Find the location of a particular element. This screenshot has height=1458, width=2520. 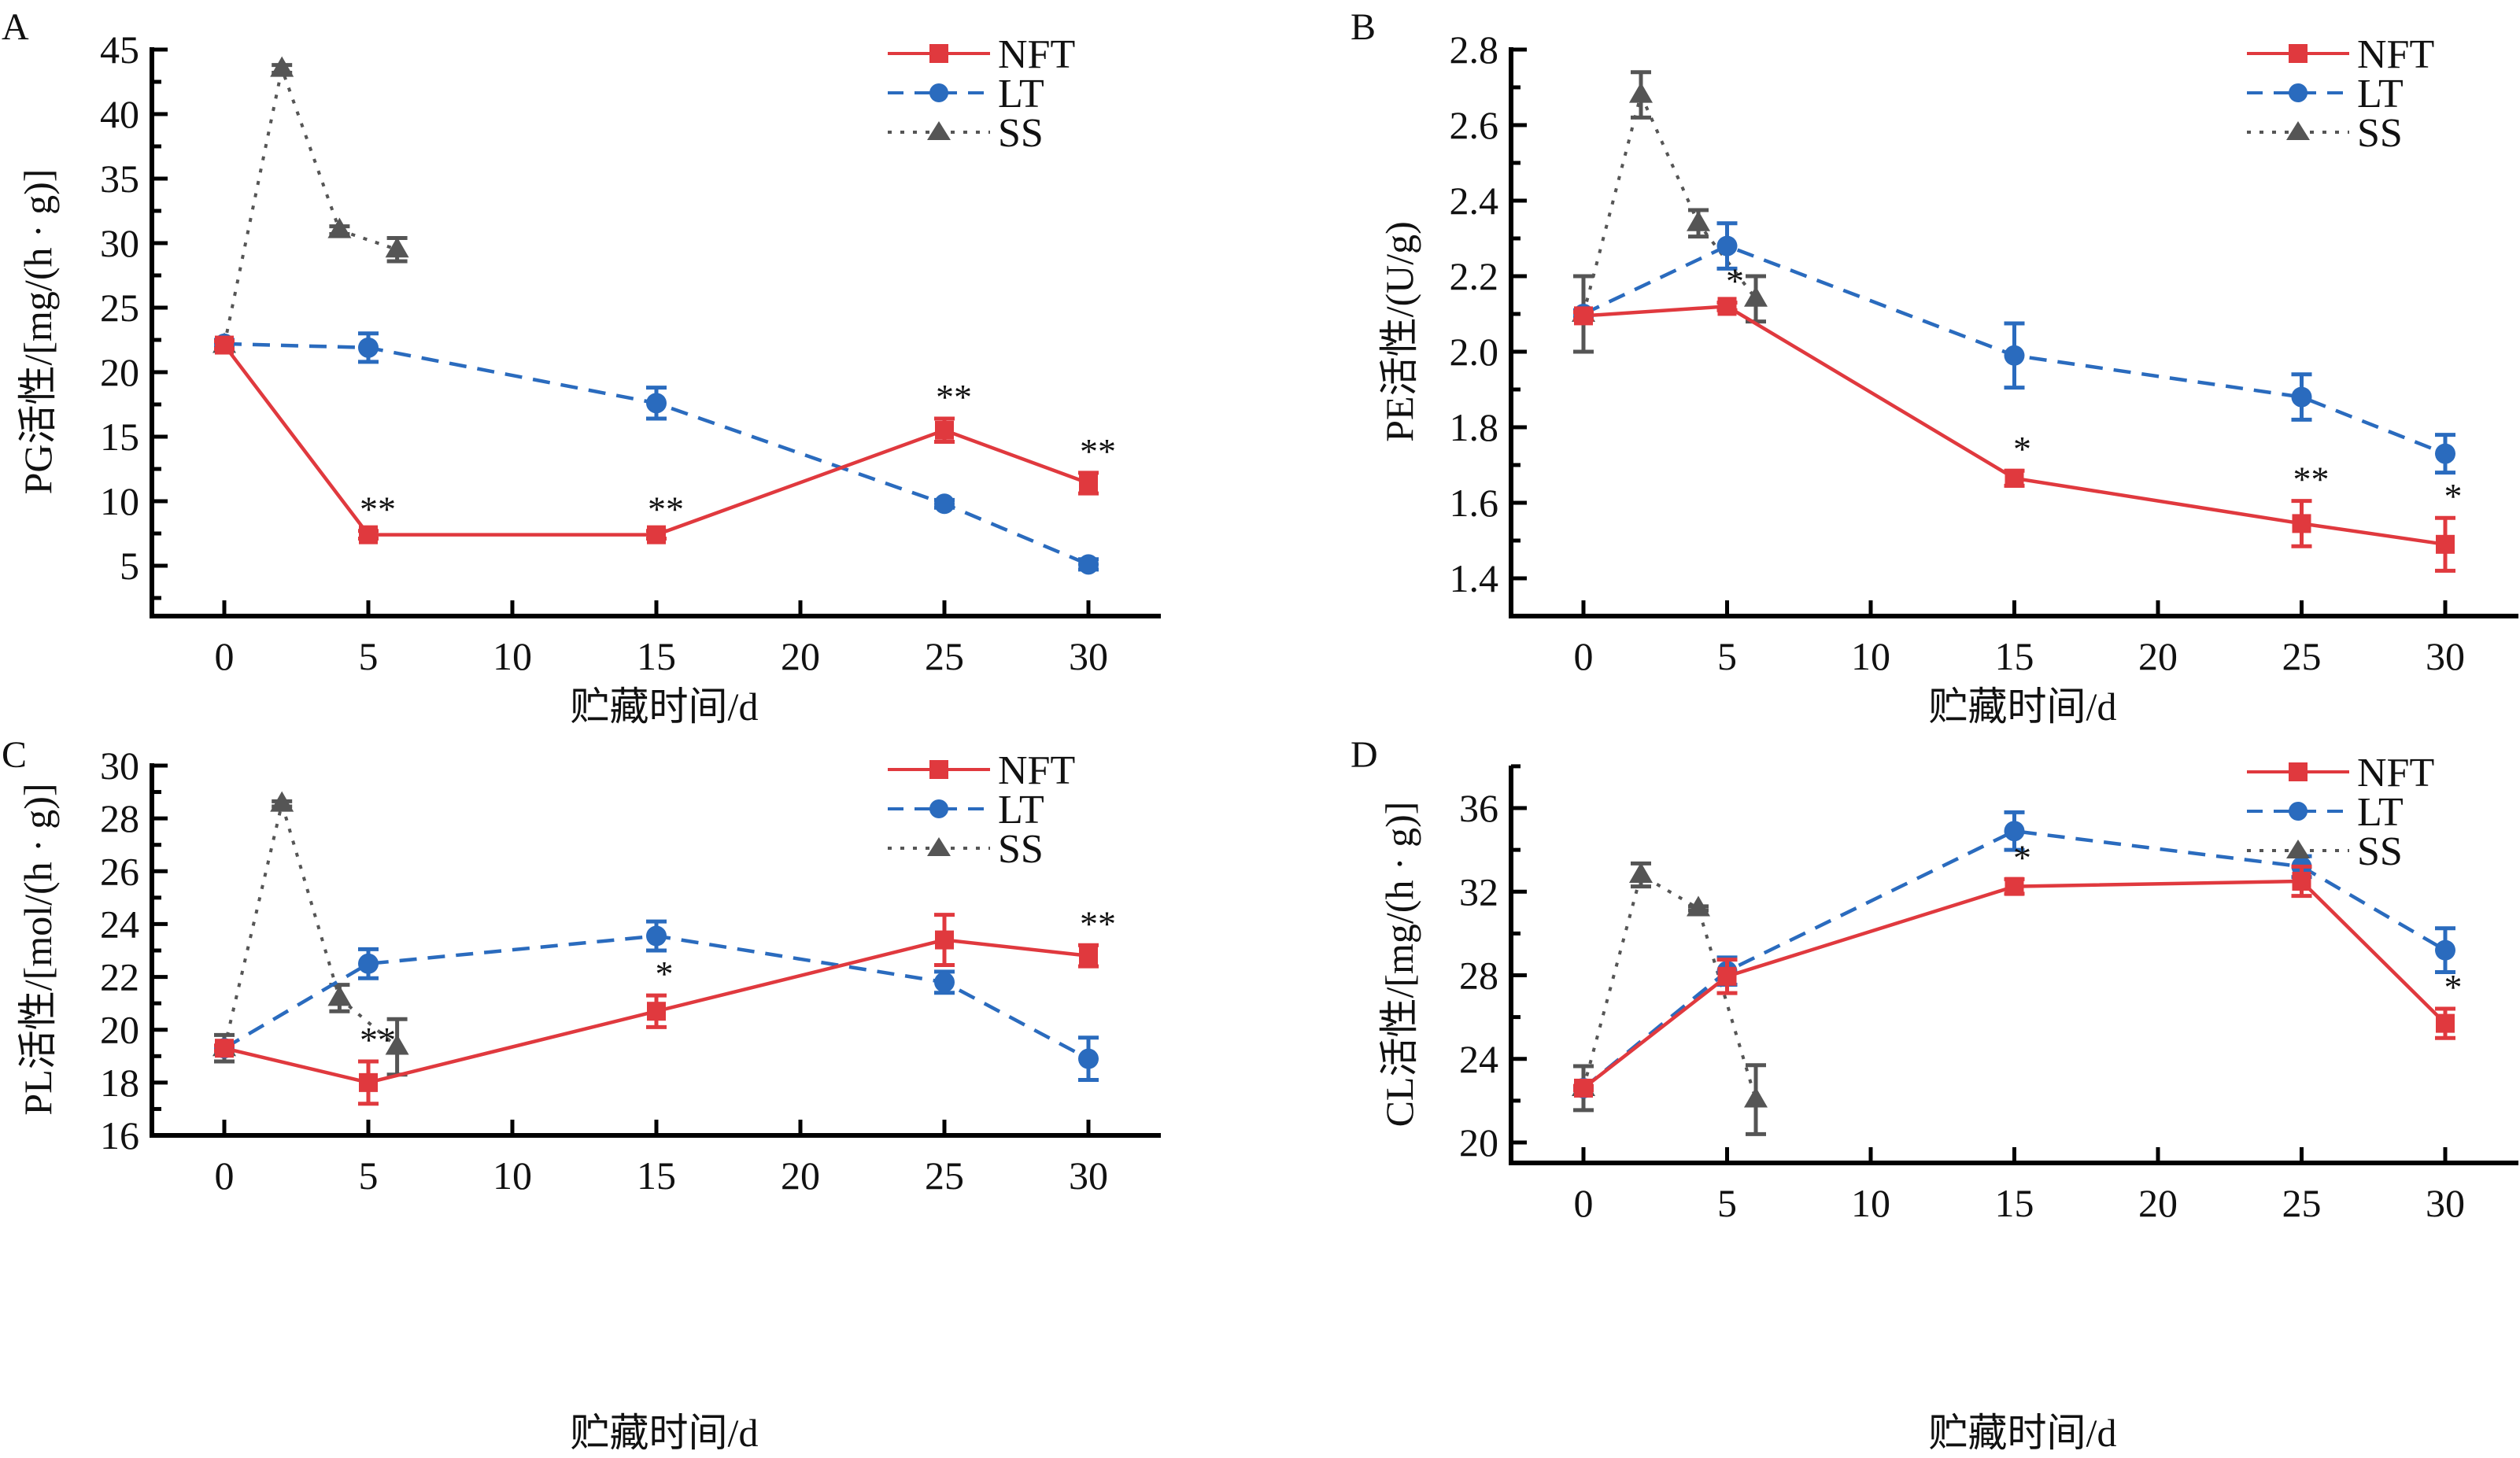

y-tick-label: 2.2 is located at coordinates (1474, 276).